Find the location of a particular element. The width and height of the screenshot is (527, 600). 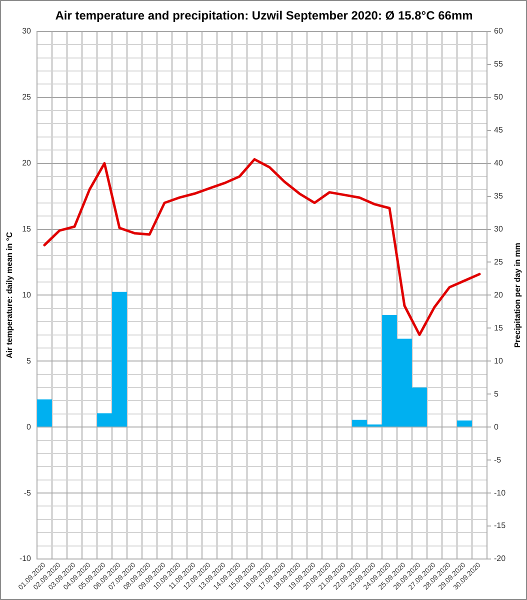

y2-tick-label: 60 is located at coordinates (499, 31).